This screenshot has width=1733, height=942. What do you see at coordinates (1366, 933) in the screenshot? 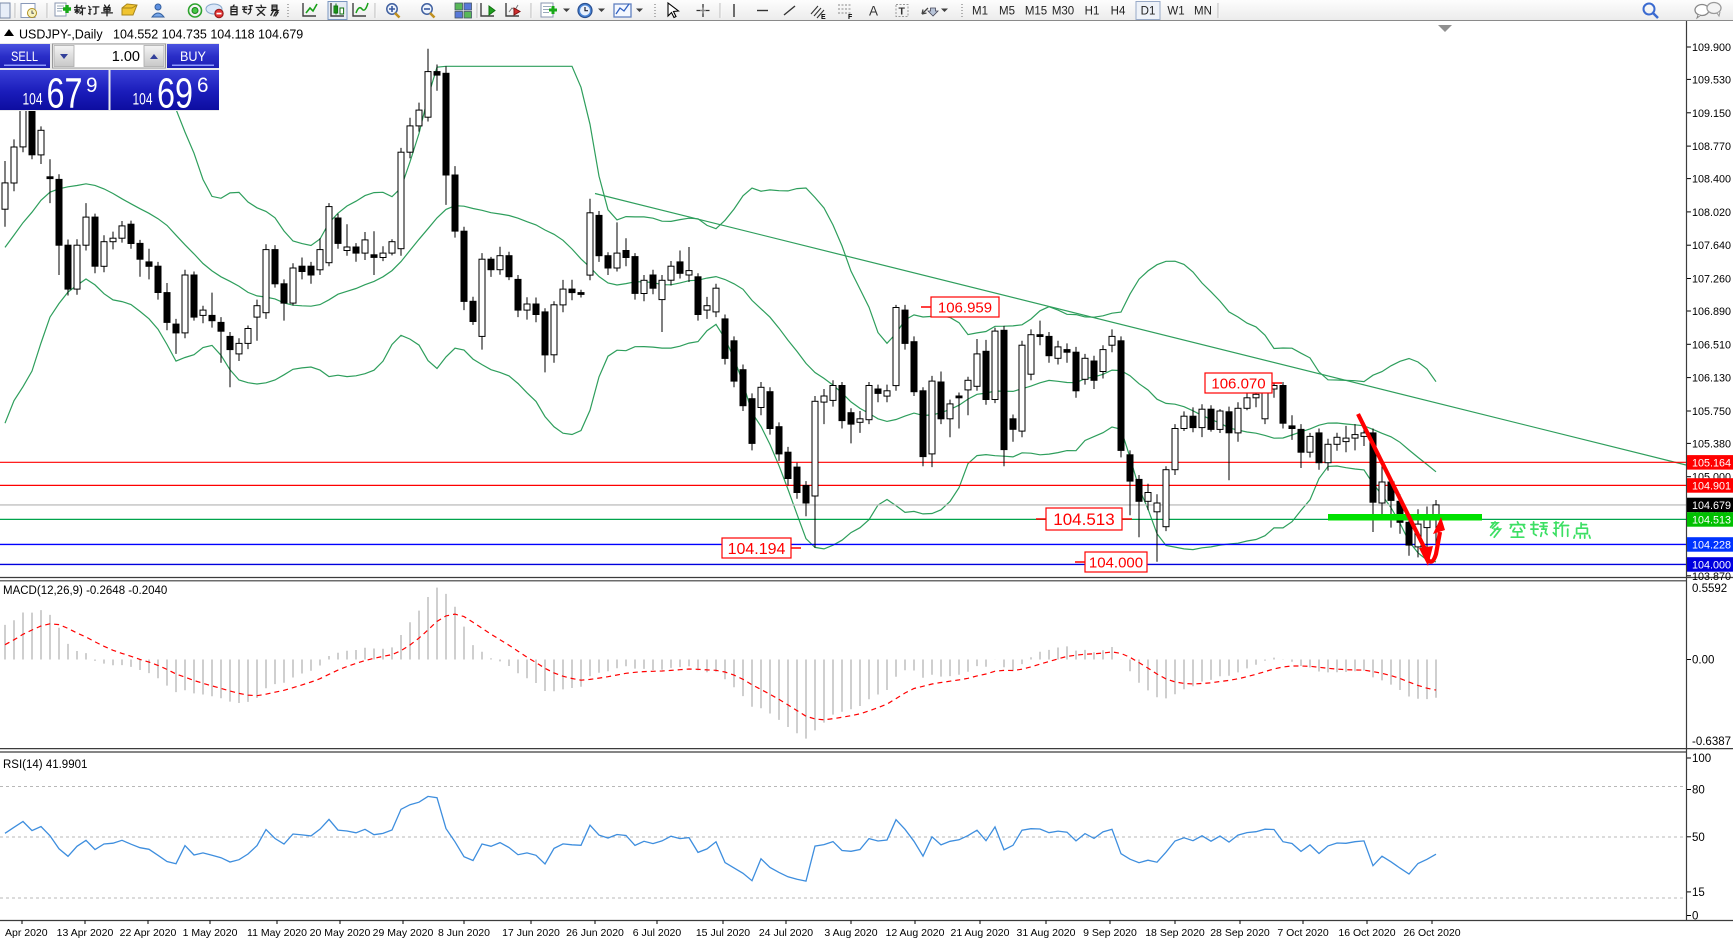
I see `svg-text: 16 Oct 2020` at bounding box center [1366, 933].